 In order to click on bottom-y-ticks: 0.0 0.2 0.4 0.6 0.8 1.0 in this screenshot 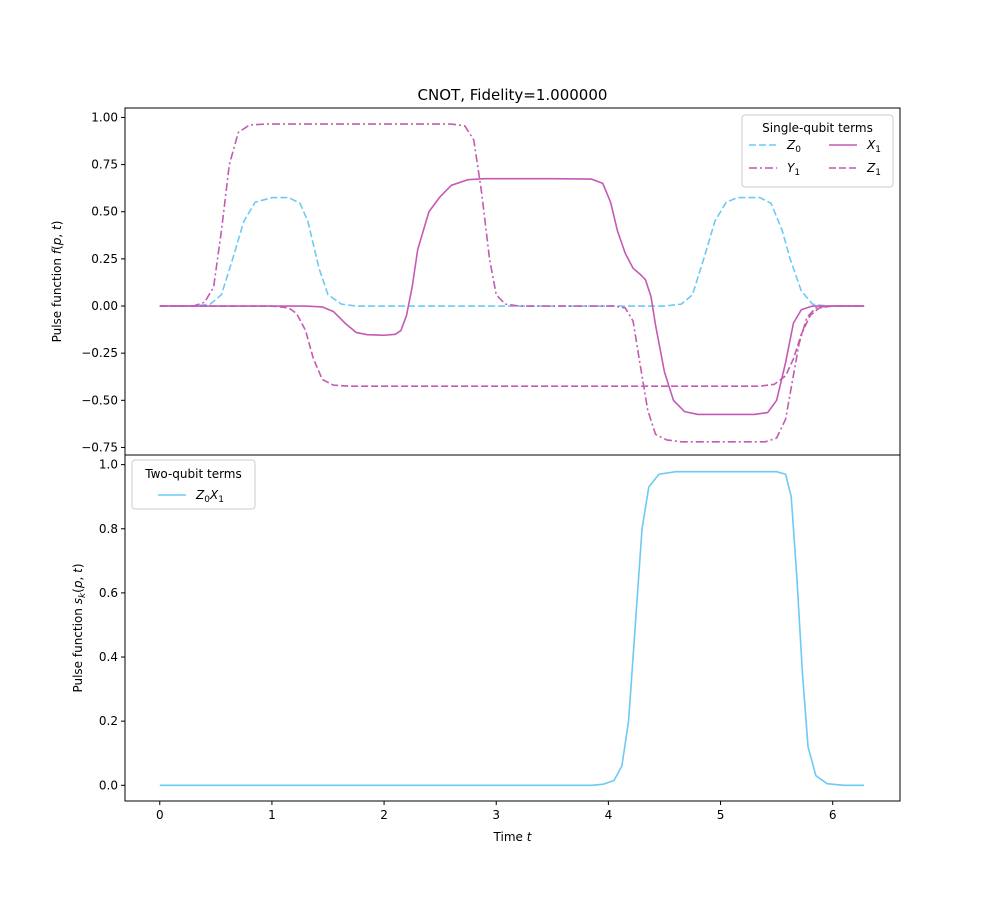, I will do `click(112, 625)`.